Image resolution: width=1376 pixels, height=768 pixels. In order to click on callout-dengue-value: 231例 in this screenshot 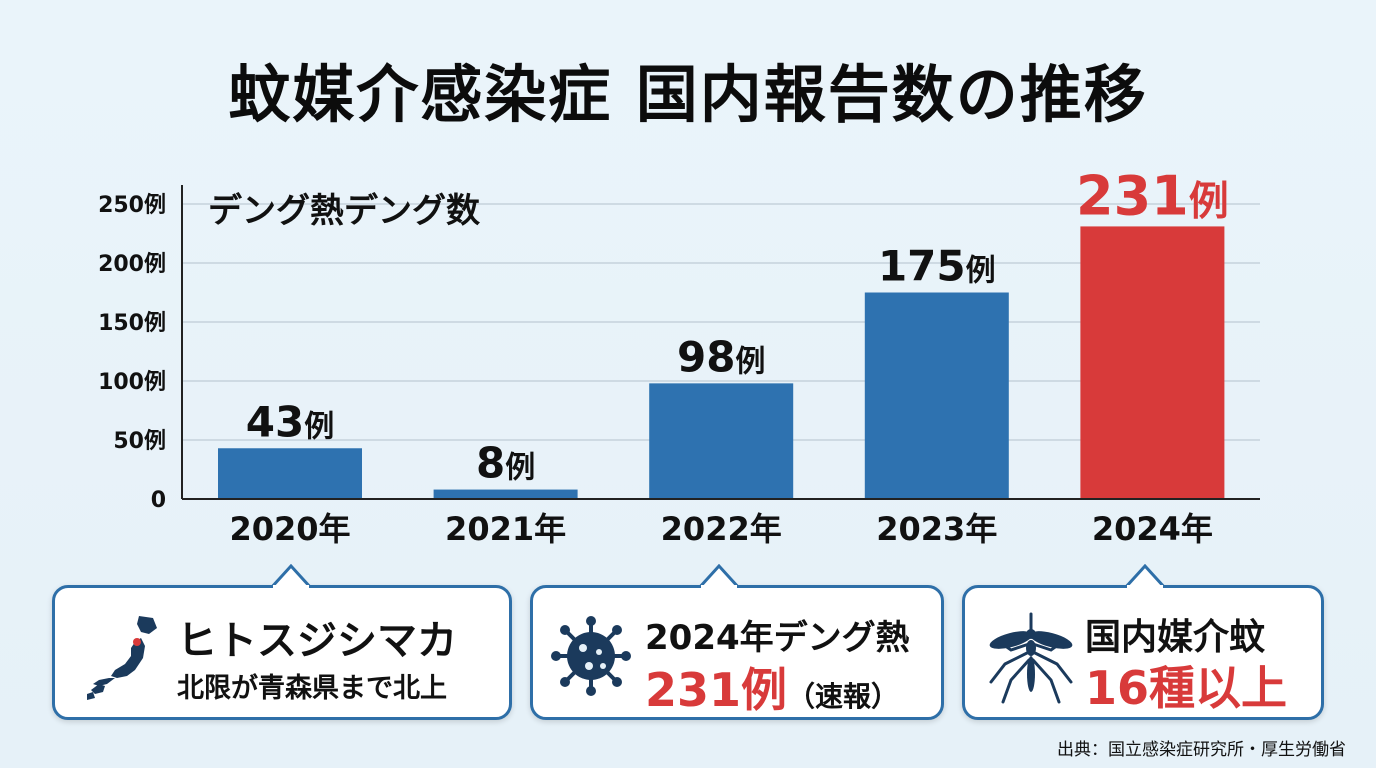, I will do `click(716, 690)`.